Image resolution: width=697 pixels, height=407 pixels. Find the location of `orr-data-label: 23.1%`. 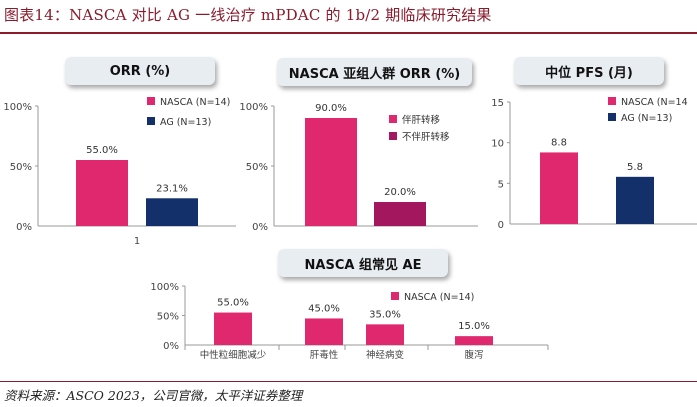

orr-data-label: 23.1% is located at coordinates (172, 188).